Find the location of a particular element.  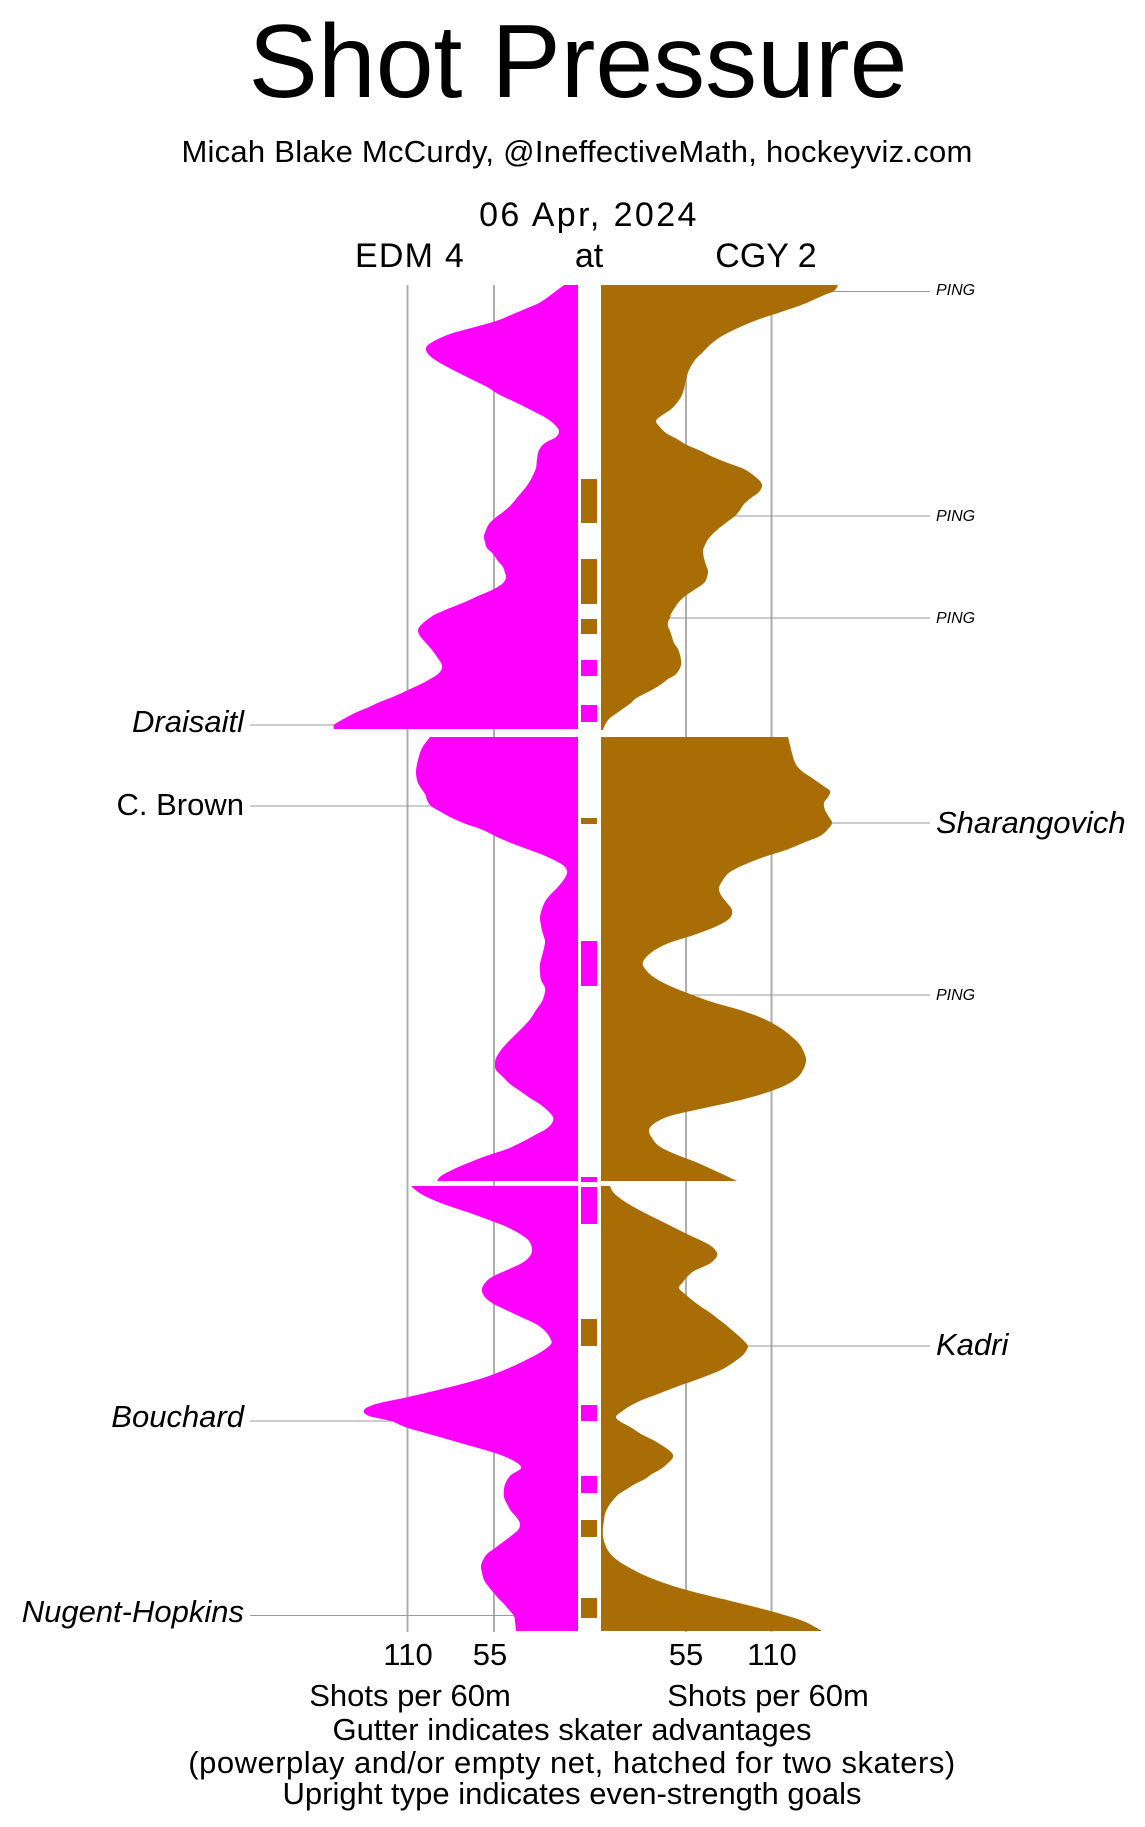

svg-text: CGY 2 is located at coordinates (765, 256).